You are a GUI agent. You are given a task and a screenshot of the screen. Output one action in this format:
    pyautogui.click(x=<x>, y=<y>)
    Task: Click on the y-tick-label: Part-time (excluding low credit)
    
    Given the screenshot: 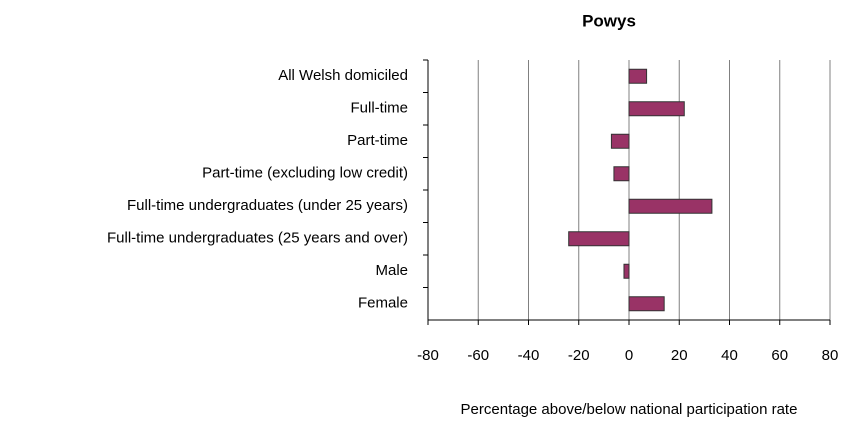 What is the action you would take?
    pyautogui.click(x=305, y=173)
    